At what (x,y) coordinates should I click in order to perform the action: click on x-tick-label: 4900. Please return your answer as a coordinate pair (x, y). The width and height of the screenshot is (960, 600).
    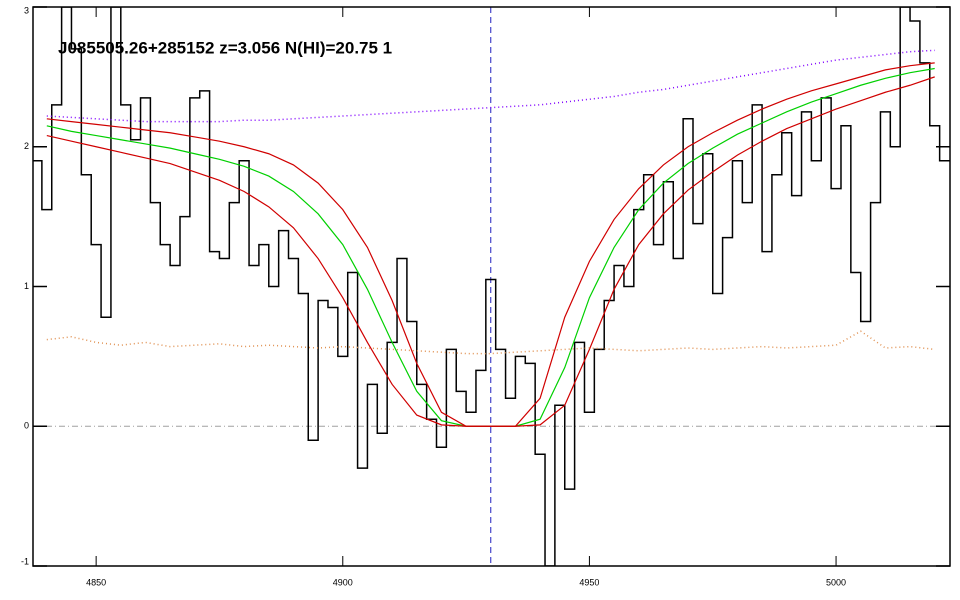
    Looking at the image, I should click on (343, 582).